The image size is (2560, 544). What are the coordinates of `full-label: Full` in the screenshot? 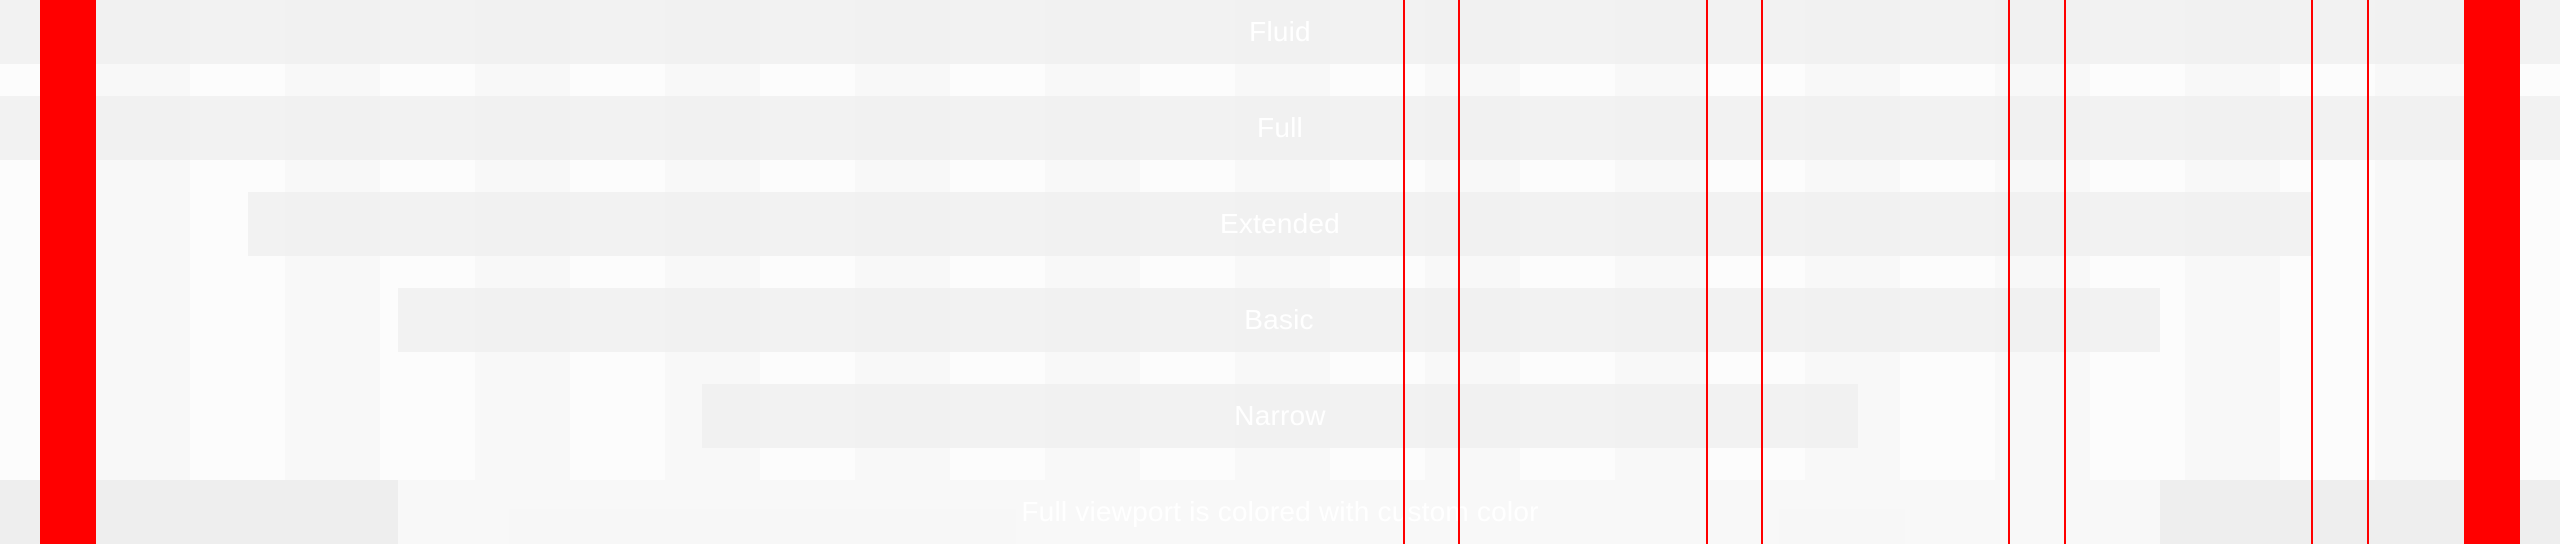 It's located at (1280, 127).